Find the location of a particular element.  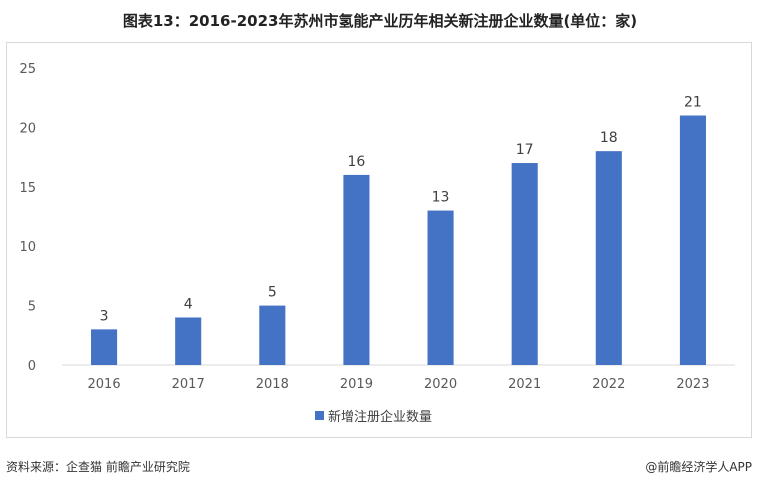

legend: 新增注册企业数量 is located at coordinates (373, 415).